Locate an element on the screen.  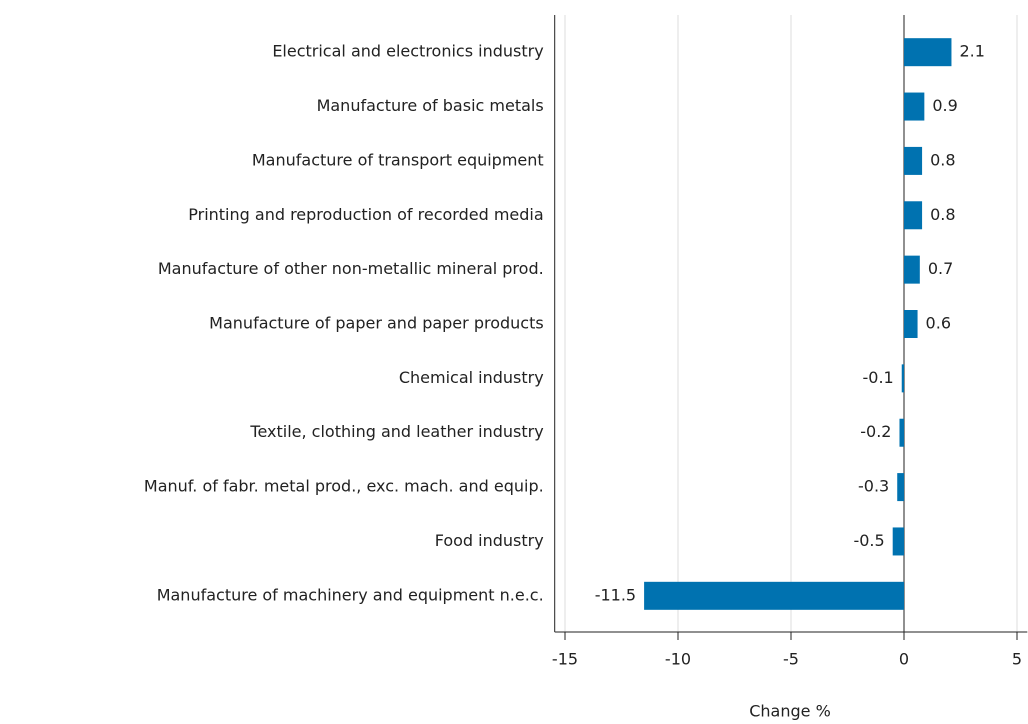
value-label: 0.6 is located at coordinates (938, 323).